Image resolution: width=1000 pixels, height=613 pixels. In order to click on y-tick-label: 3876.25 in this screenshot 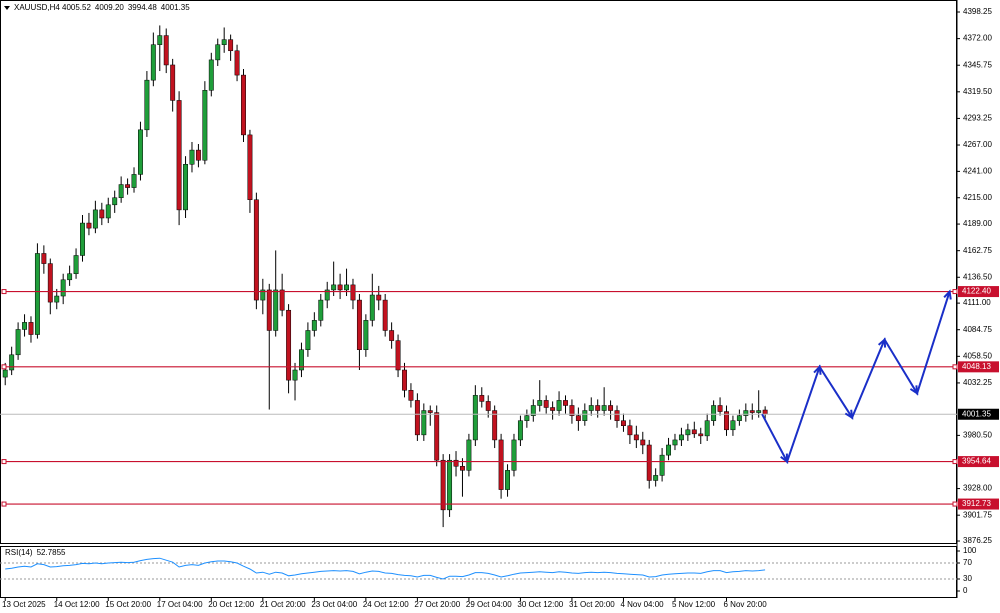, I will do `click(977, 540)`.